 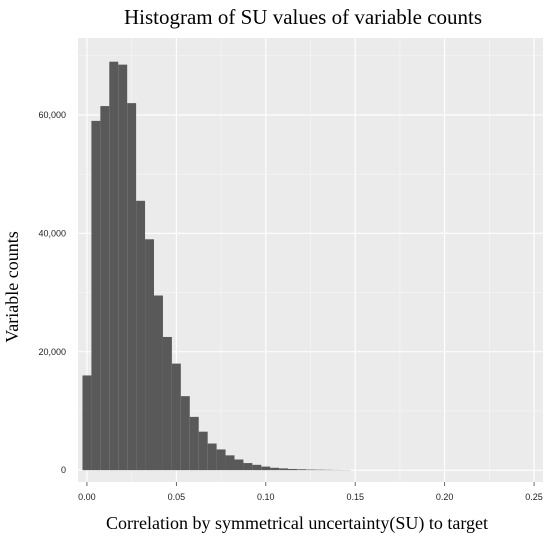 I want to click on x-tick-label: 0.00, so click(x=87, y=497).